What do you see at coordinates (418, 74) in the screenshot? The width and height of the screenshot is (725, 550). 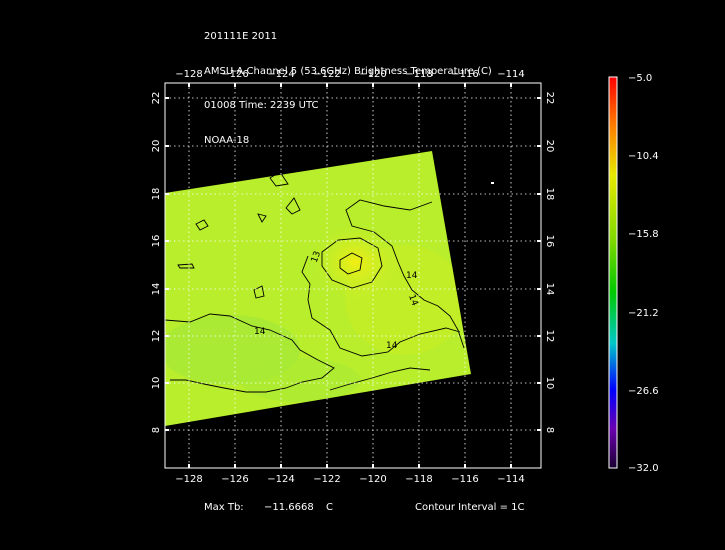 I see `lon-tick-label-top: −118` at bounding box center [418, 74].